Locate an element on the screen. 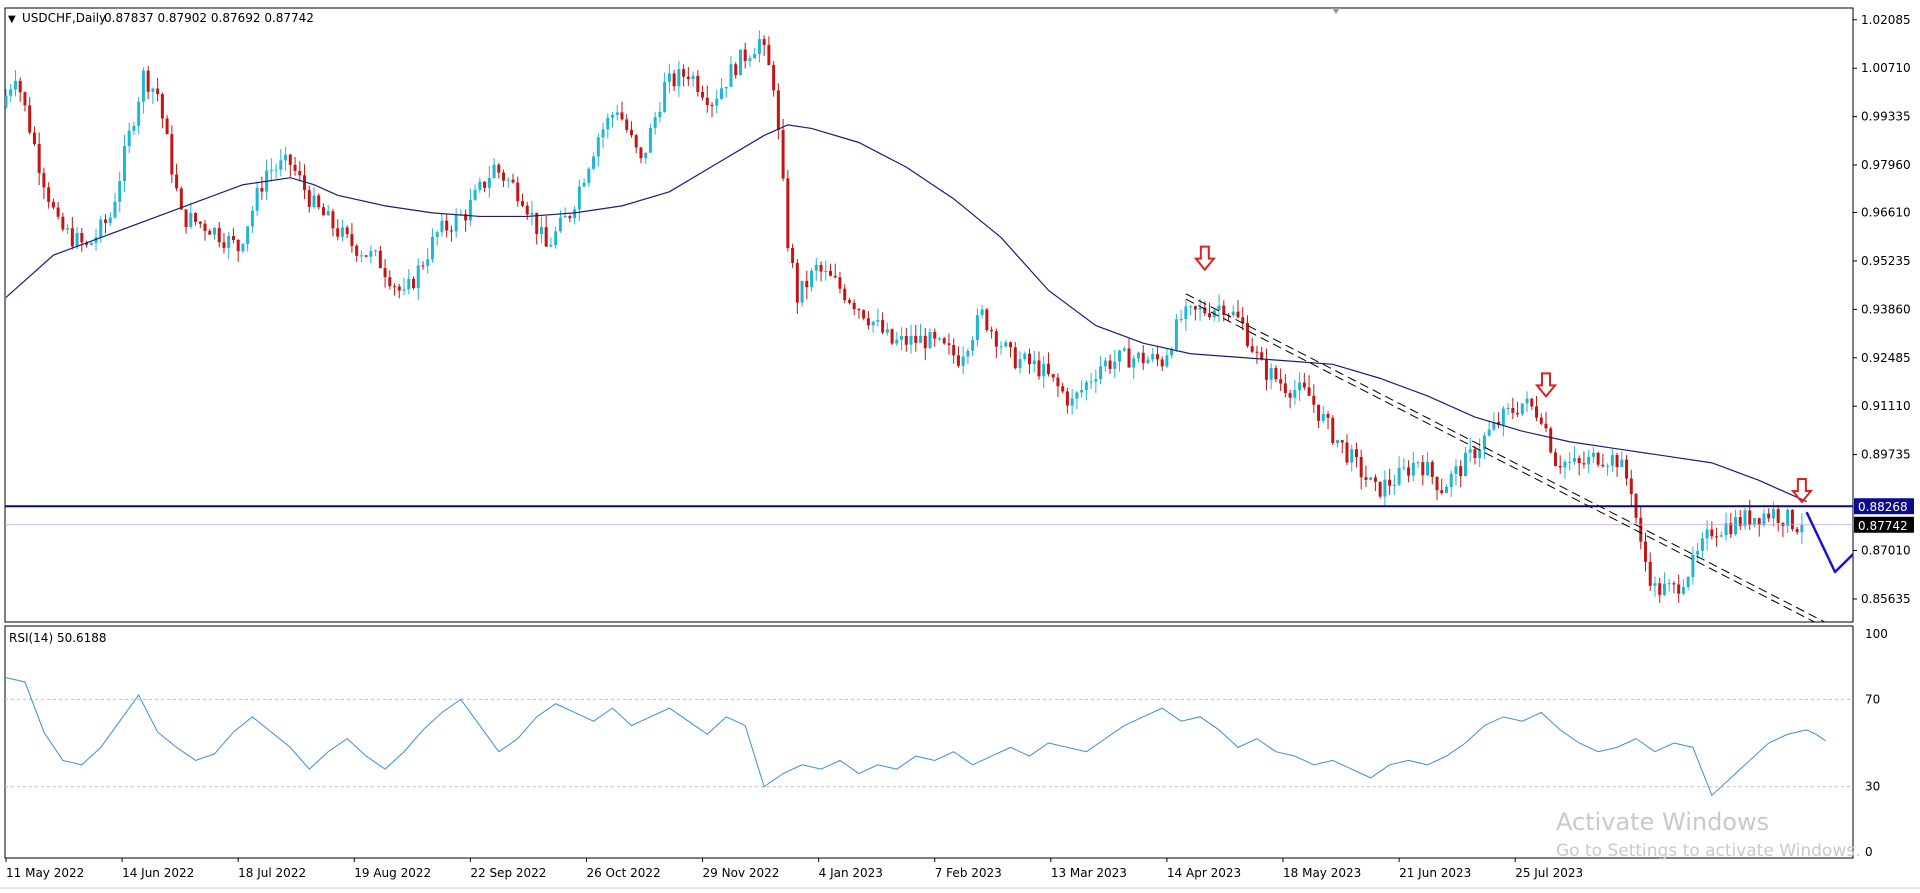 The height and width of the screenshot is (893, 1920). collapse-arrow-icon: ▼ is located at coordinates (12, 19).